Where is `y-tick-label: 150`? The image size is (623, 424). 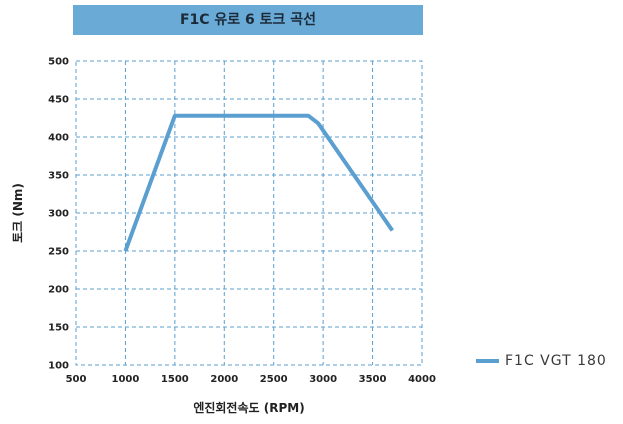 y-tick-label: 150 is located at coordinates (58, 328).